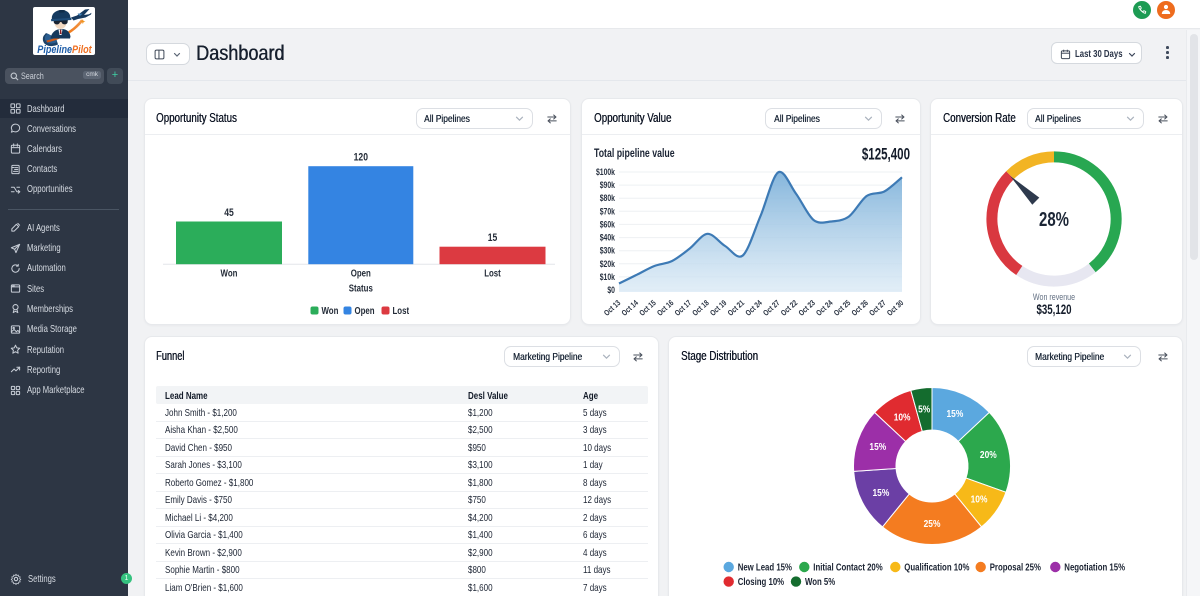 This screenshot has height=596, width=1200. Describe the element at coordinates (360, 158) in the screenshot. I see `svg-text: 120` at that location.